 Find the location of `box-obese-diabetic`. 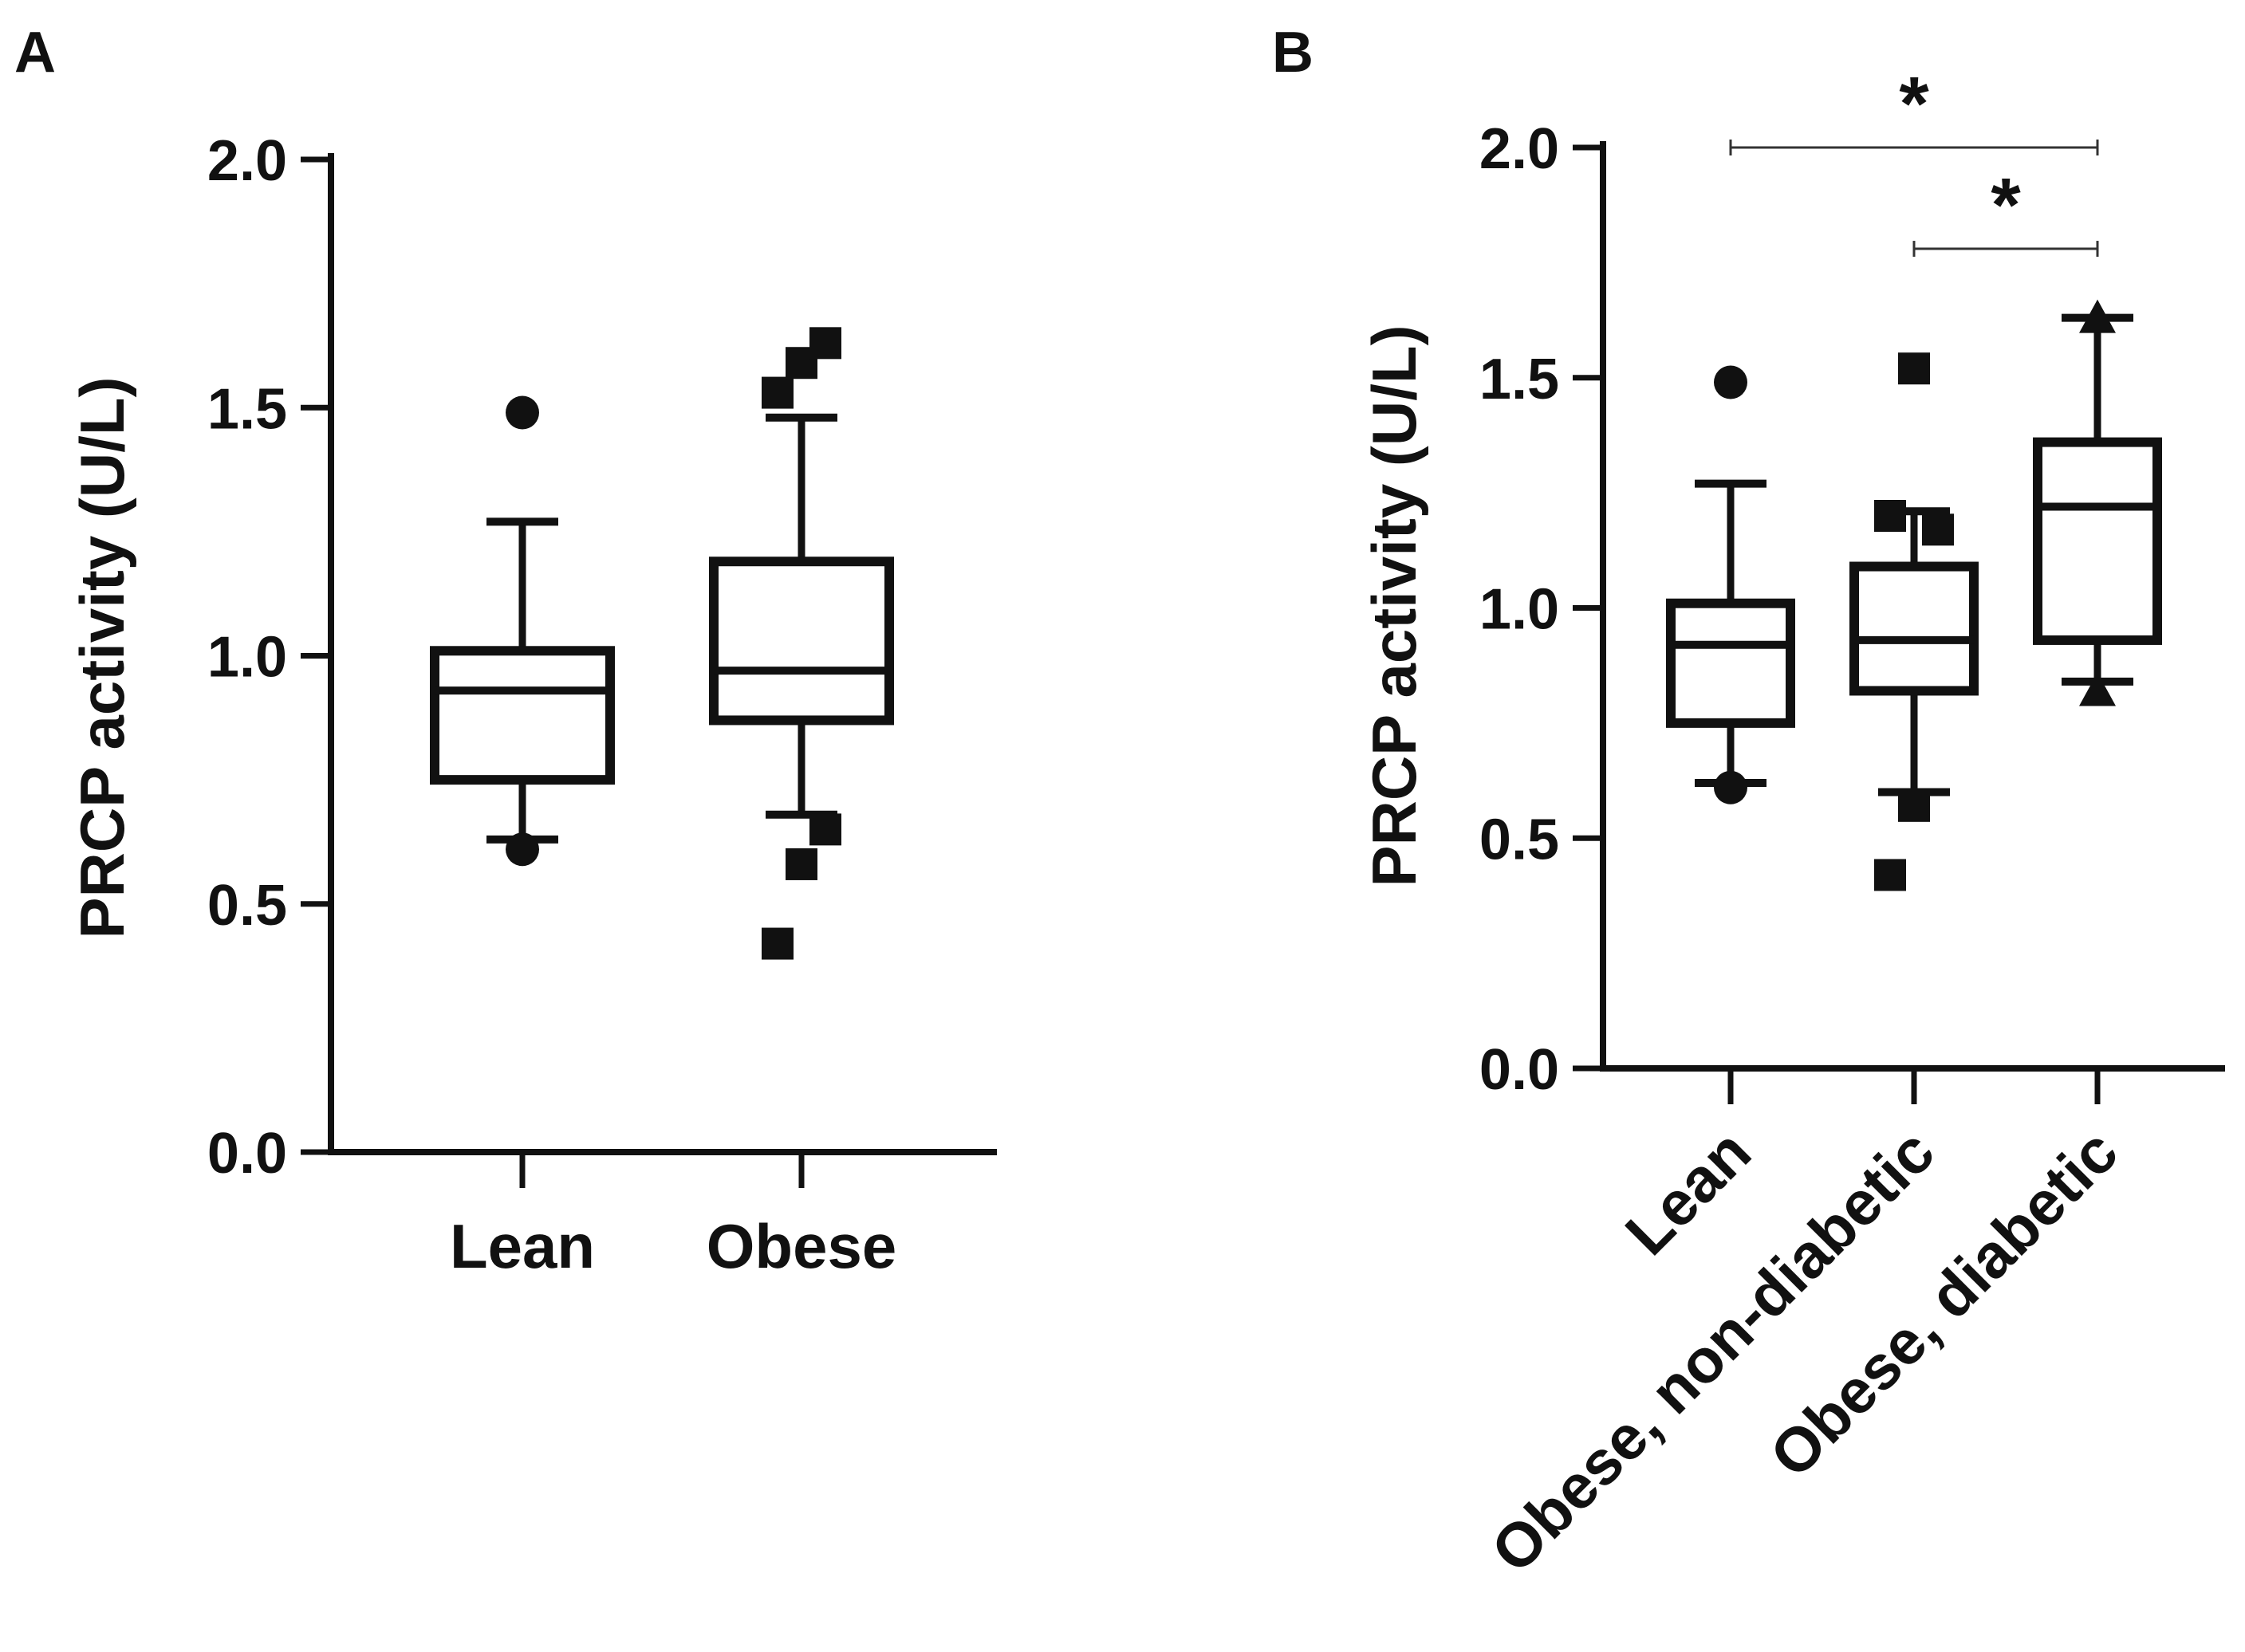

box-obese-diabetic is located at coordinates (2097, 701).